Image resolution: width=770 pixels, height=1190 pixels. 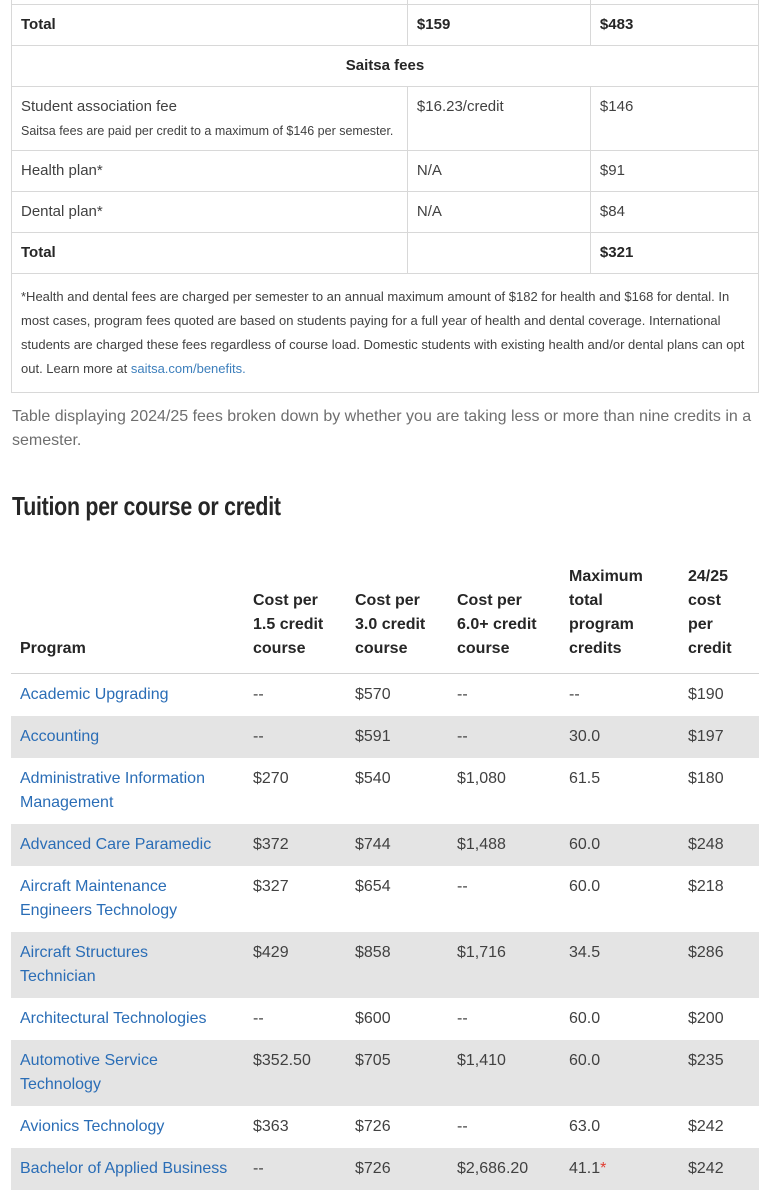 I want to click on cost-3-0-cell: $600, so click(x=373, y=1018).